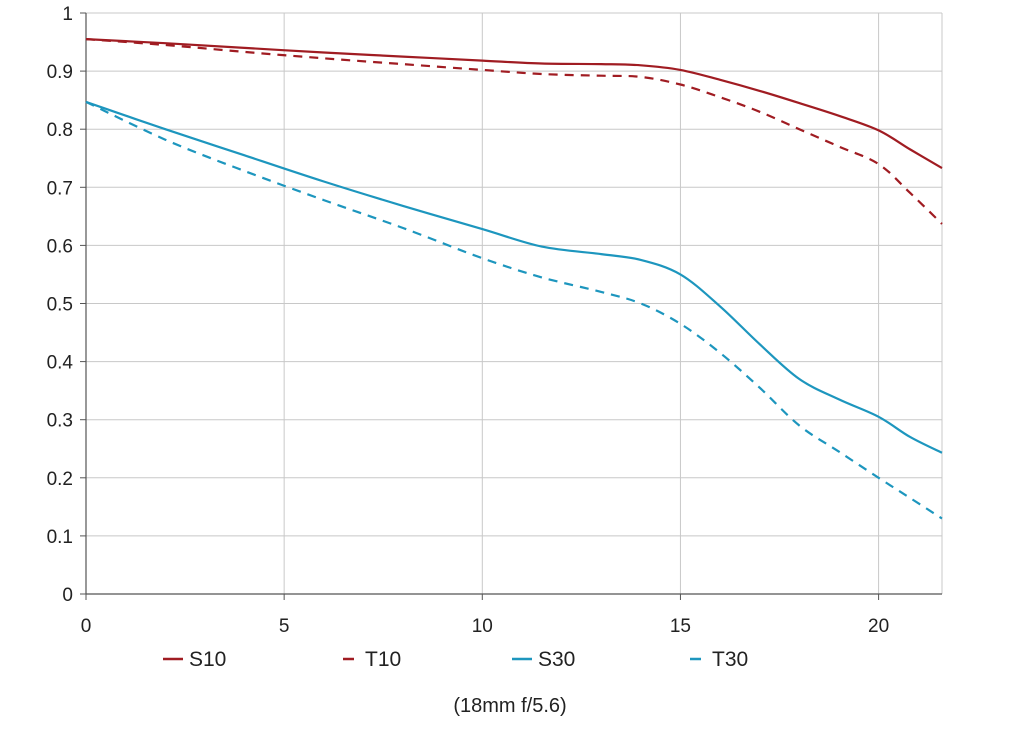 The image size is (1023, 730). I want to click on x-tick-label: 15, so click(680, 626).